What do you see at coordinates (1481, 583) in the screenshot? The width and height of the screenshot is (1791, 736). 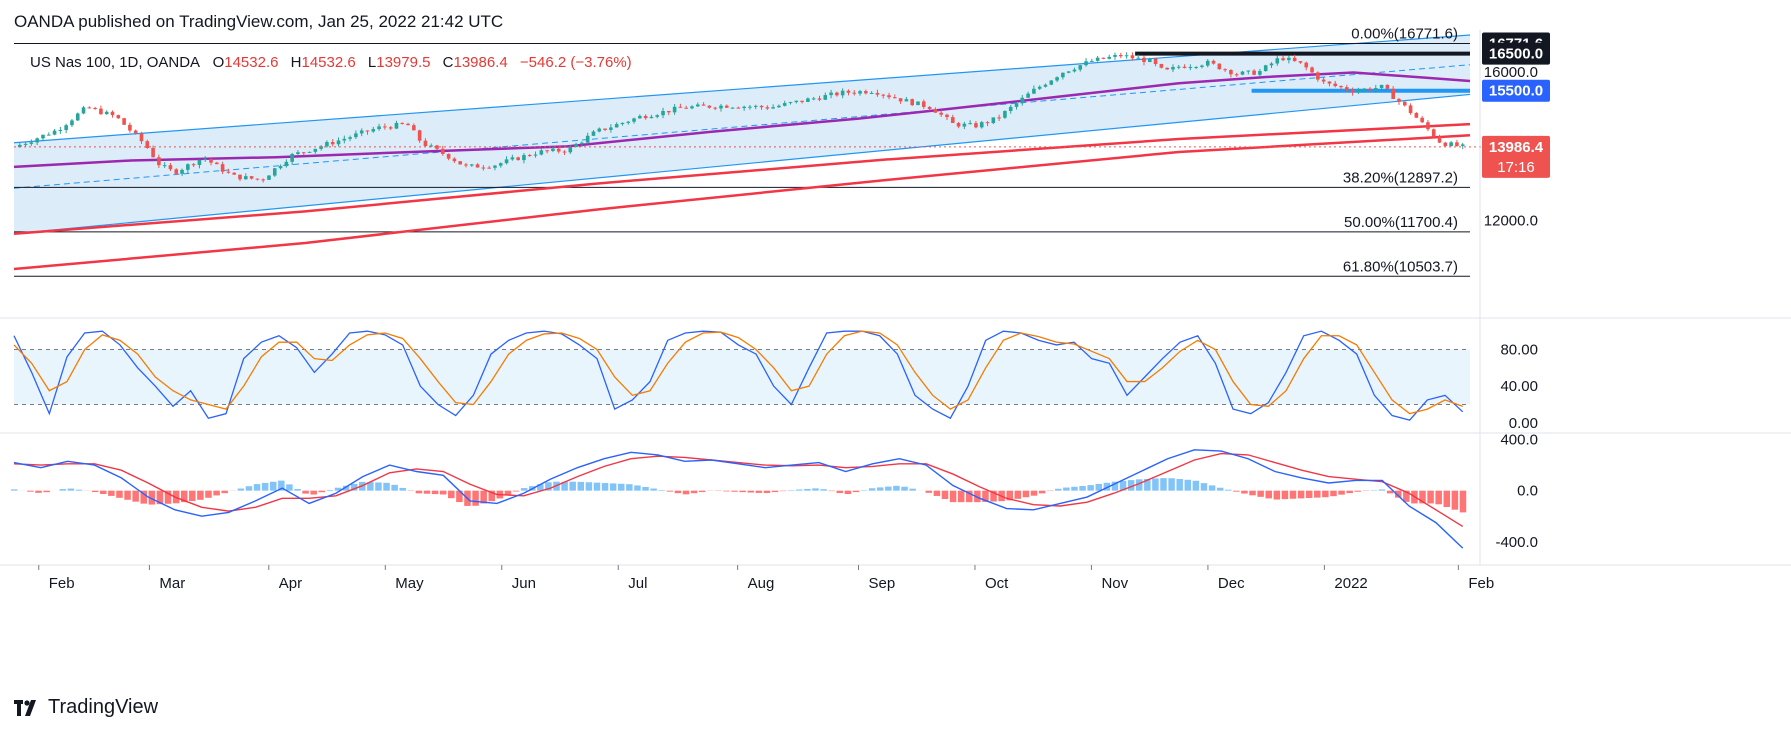 I see `x-tick-label: Feb` at bounding box center [1481, 583].